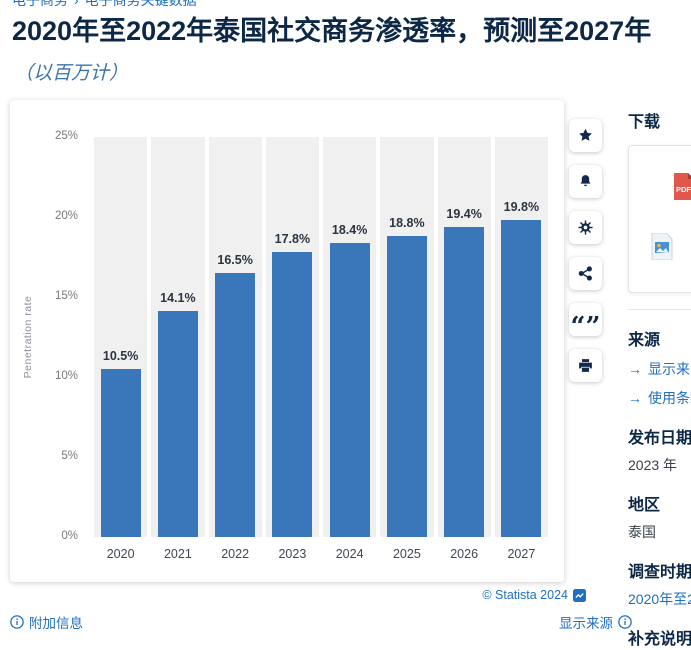 The height and width of the screenshot is (650, 691). Describe the element at coordinates (66, 376) in the screenshot. I see `y-tick-label: 10%` at that location.